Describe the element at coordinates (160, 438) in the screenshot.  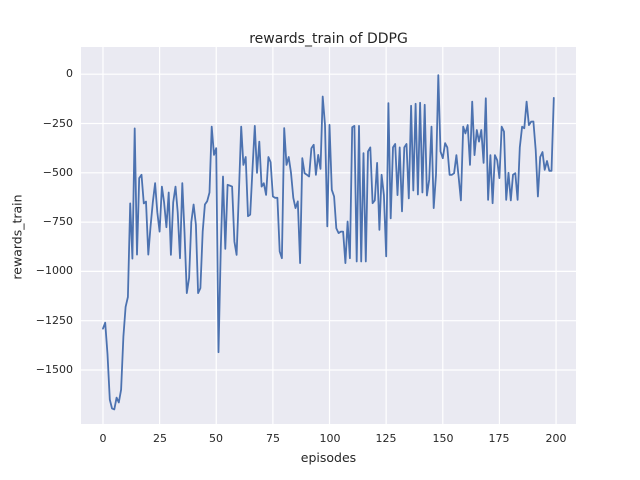
I see `x-tick-label: 25` at that location.